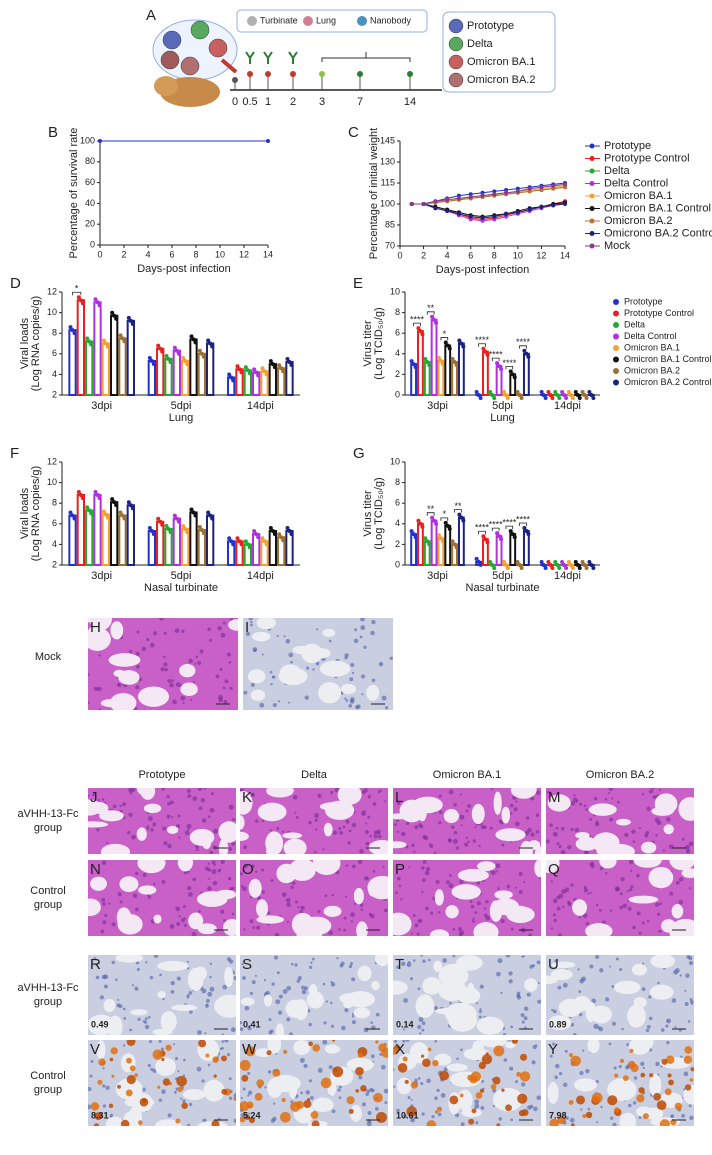 This screenshot has height=1155, width=712. What do you see at coordinates (368, 513) in the screenshot?
I see `y-axis-label: Virus titer` at bounding box center [368, 513].